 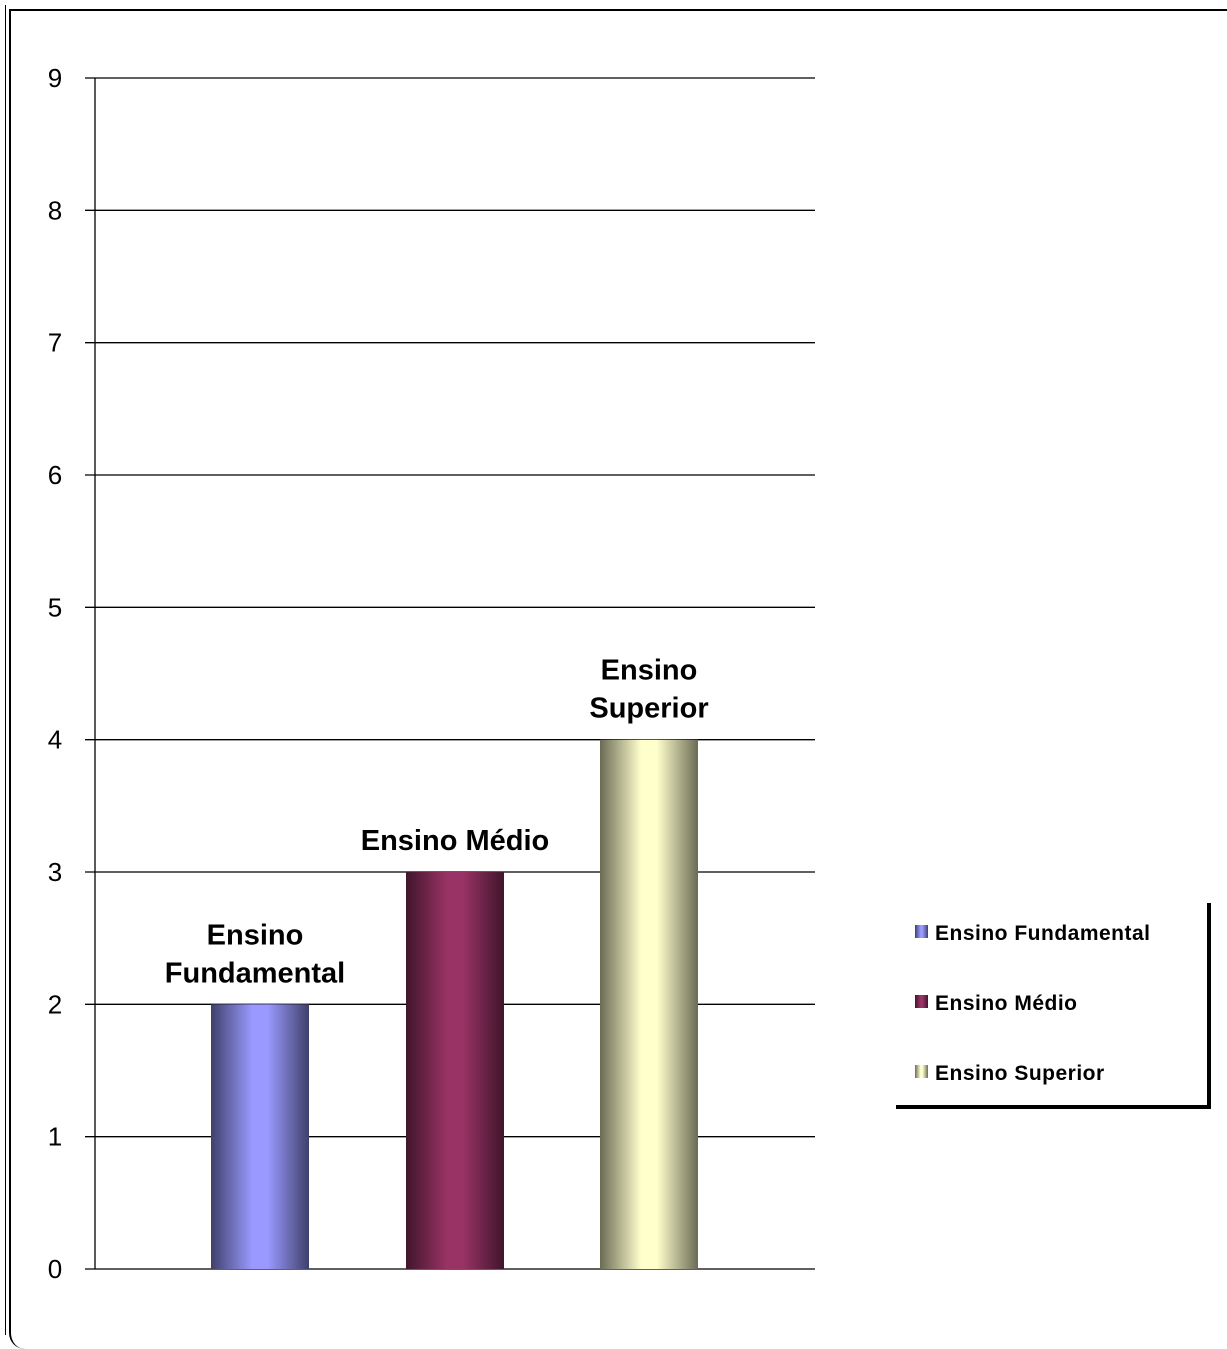 What do you see at coordinates (255, 973) in the screenshot?
I see `data-label-ensino-fundamental-line-2: Fundamental` at bounding box center [255, 973].